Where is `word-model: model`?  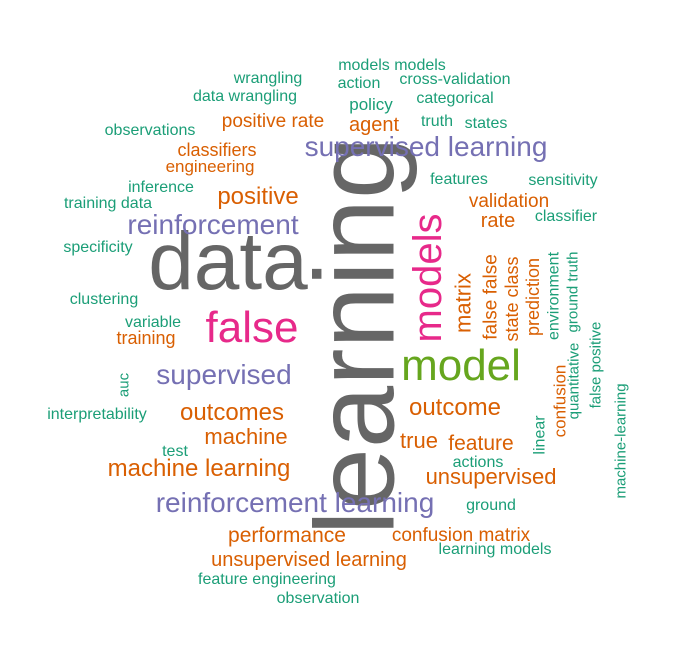
word-model: model is located at coordinates (461, 365).